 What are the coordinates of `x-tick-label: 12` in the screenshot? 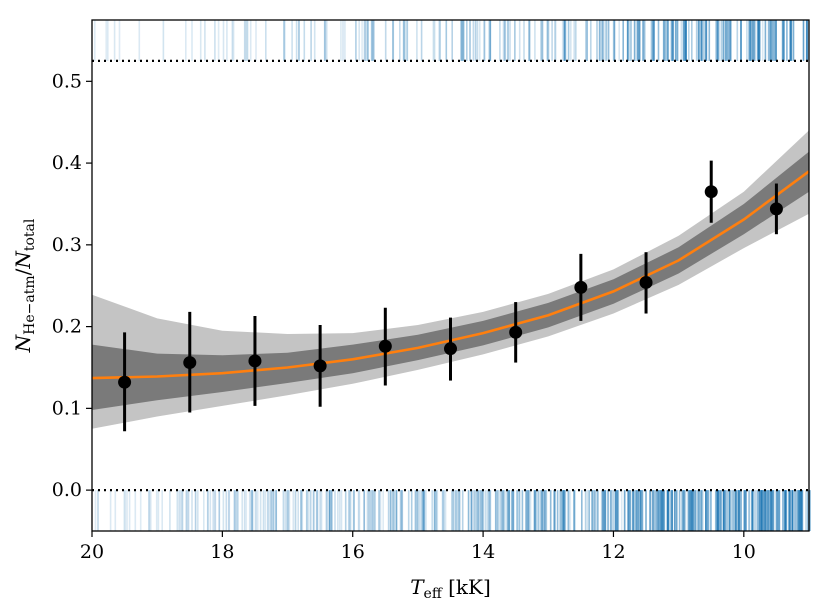 It's located at (613, 552).